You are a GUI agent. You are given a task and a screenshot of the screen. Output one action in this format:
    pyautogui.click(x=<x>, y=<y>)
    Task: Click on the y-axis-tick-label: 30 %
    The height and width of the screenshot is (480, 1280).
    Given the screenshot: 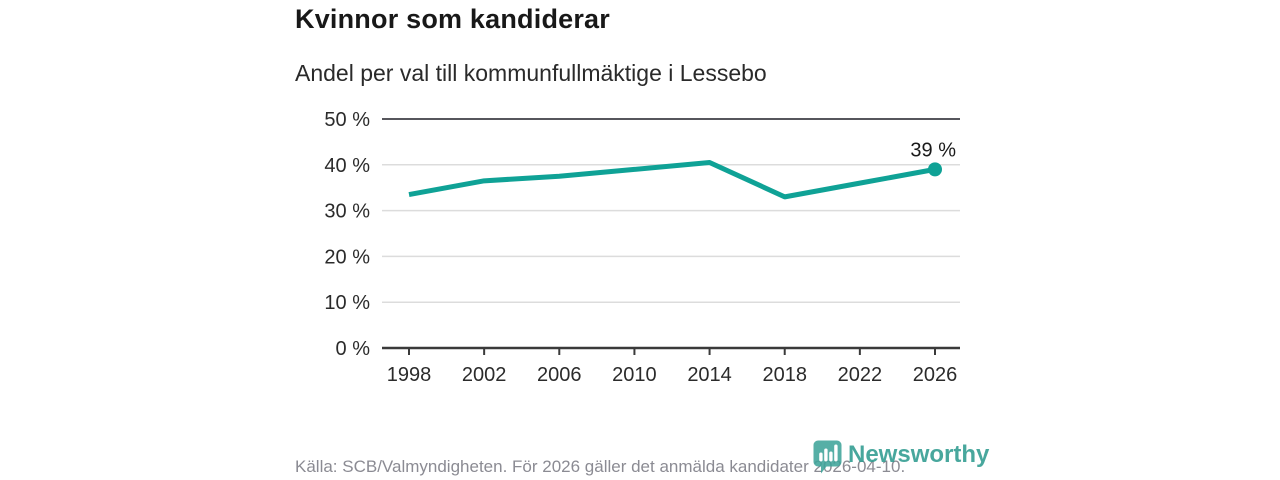 What is the action you would take?
    pyautogui.click(x=347, y=212)
    